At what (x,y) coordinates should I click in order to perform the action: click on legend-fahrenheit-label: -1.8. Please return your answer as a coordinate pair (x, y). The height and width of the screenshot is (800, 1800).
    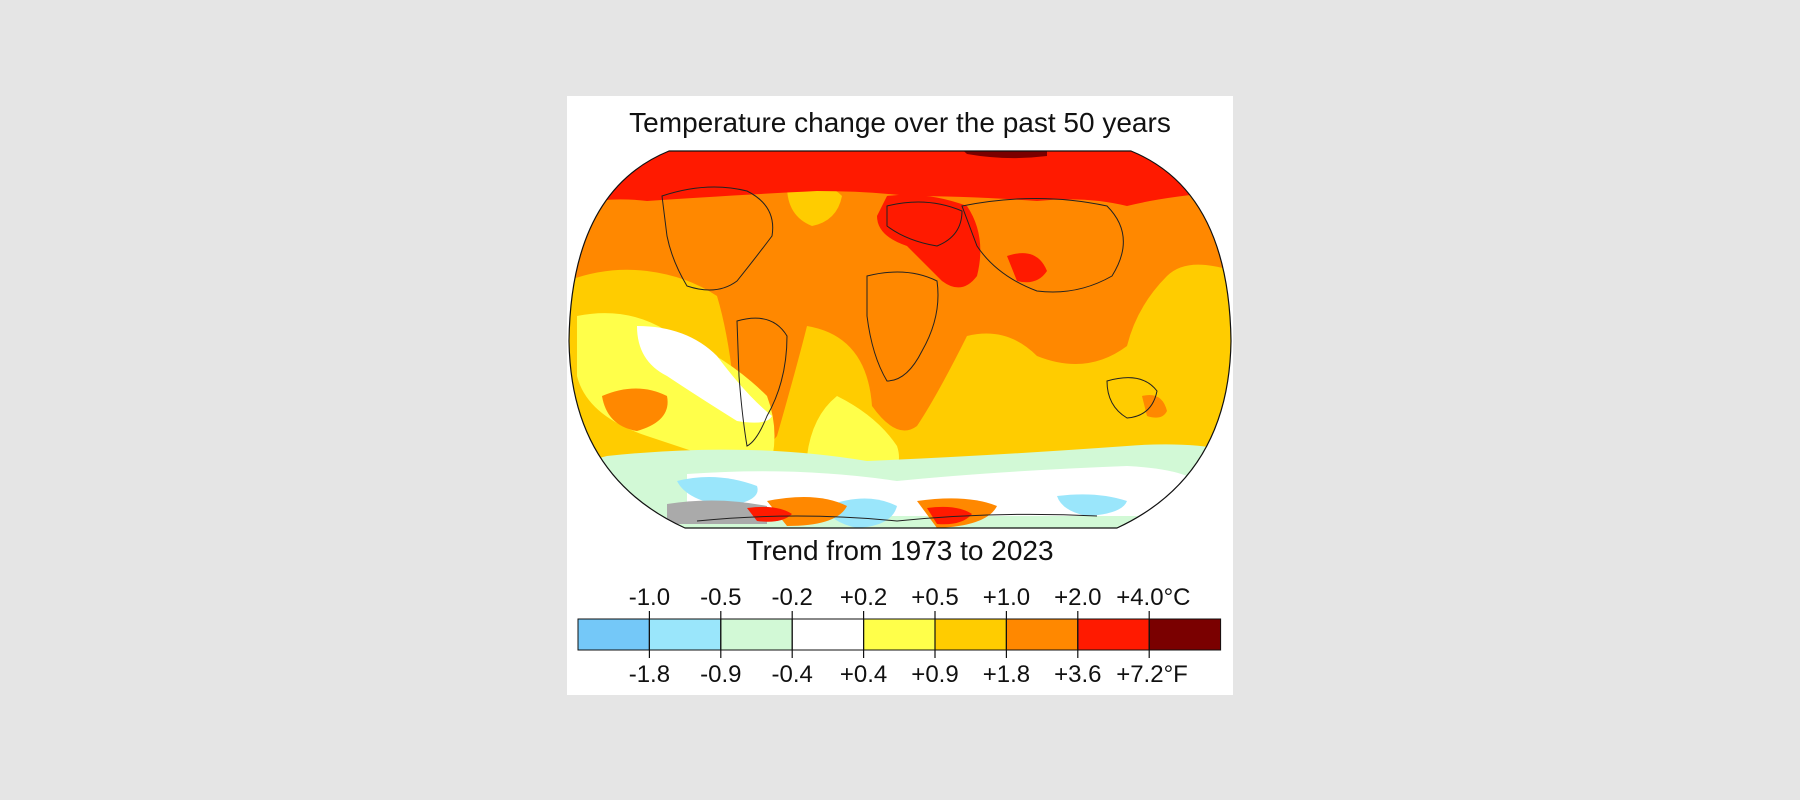
    Looking at the image, I should click on (649, 674).